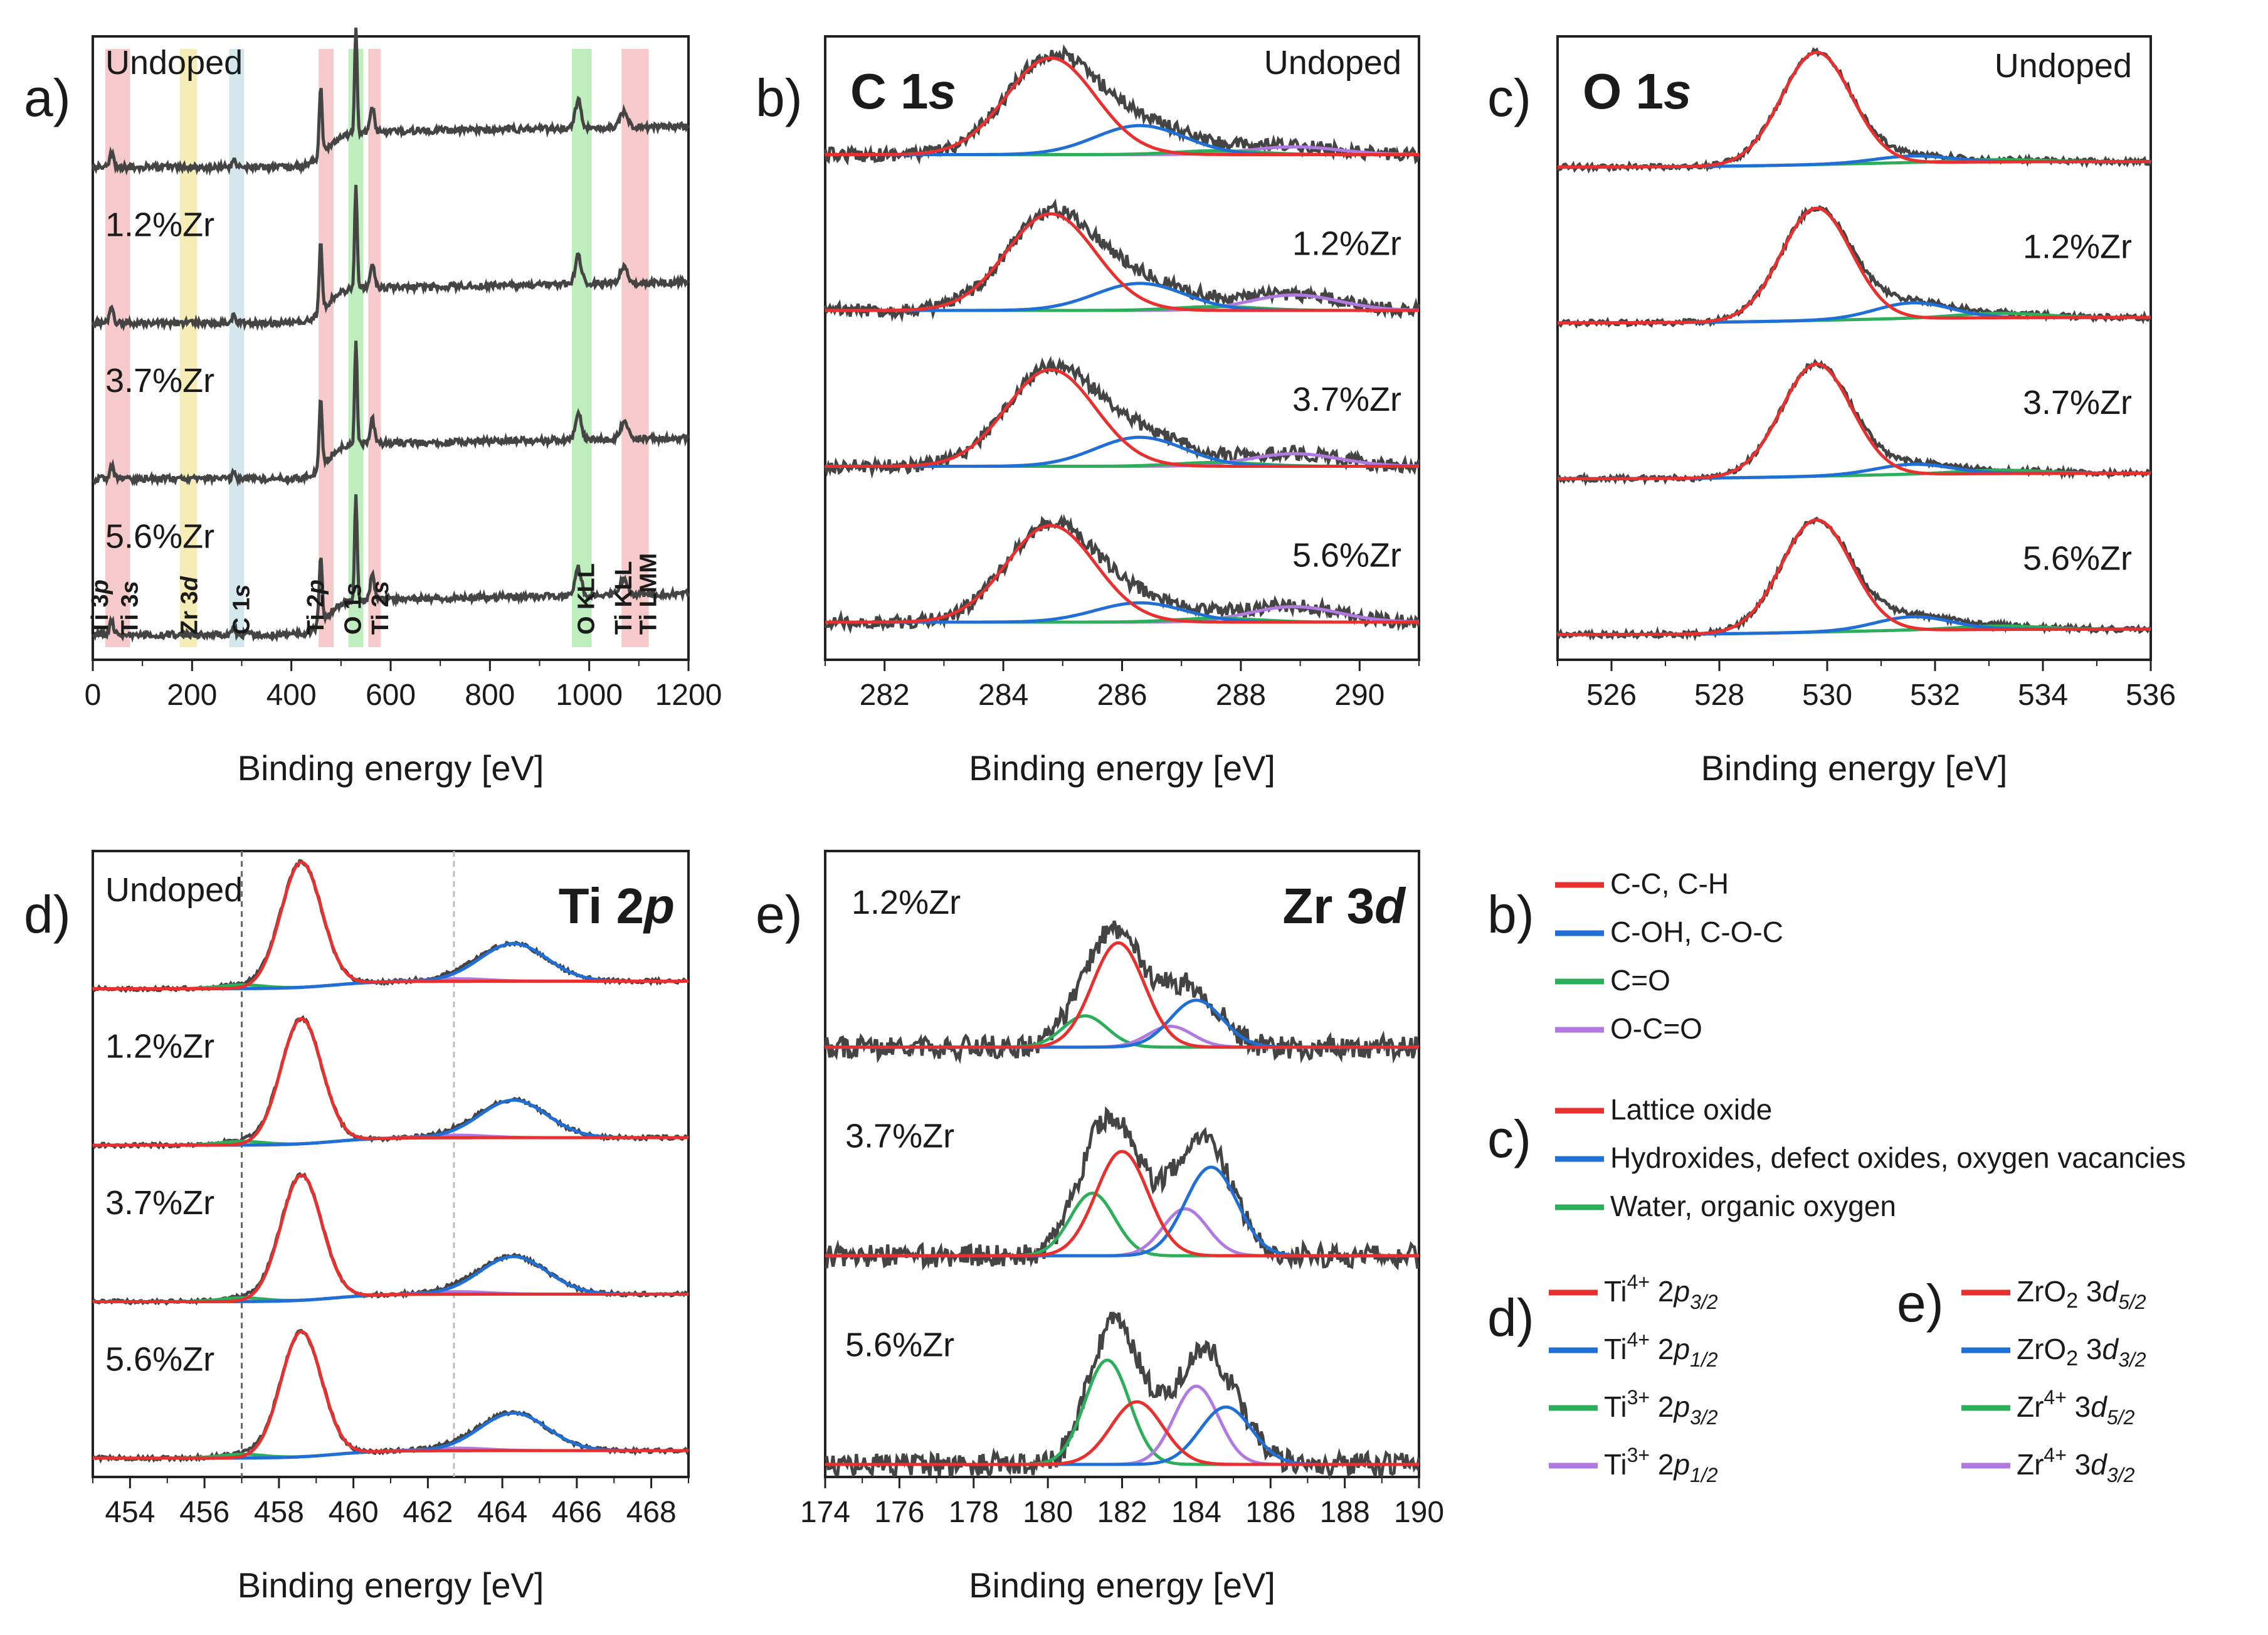  What do you see at coordinates (1359, 695) in the screenshot?
I see `x-tick-label: 290` at bounding box center [1359, 695].